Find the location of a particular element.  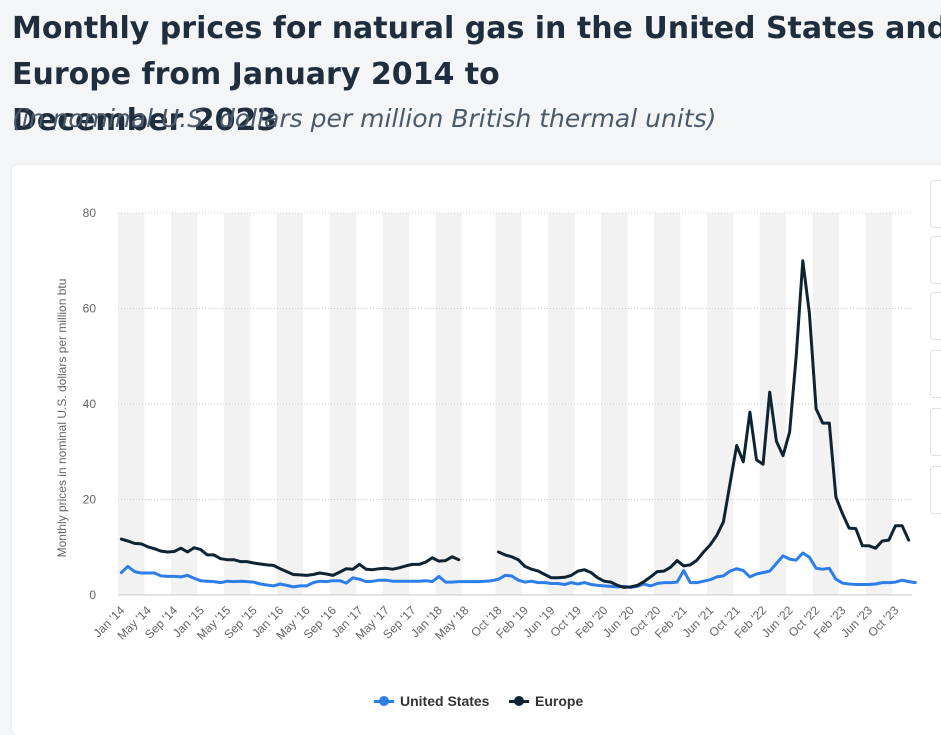

series-line-united-states is located at coordinates (518, 570).